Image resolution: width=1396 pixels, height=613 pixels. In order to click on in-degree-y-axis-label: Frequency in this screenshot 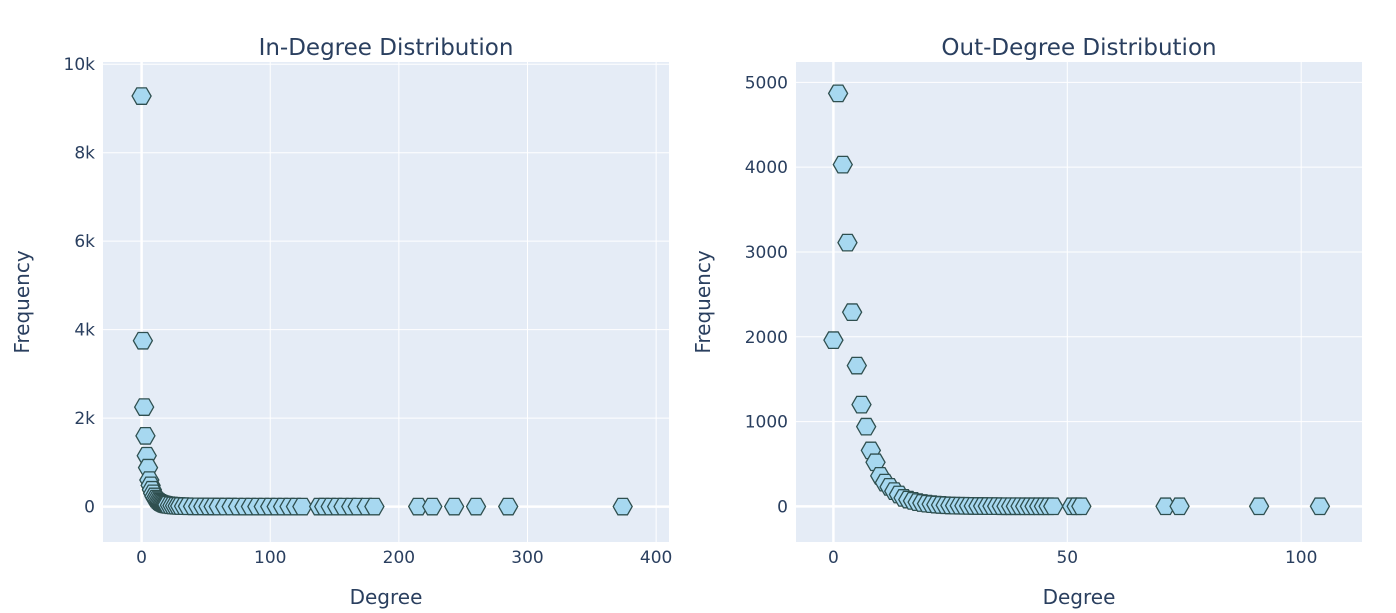, I will do `click(22, 301)`.